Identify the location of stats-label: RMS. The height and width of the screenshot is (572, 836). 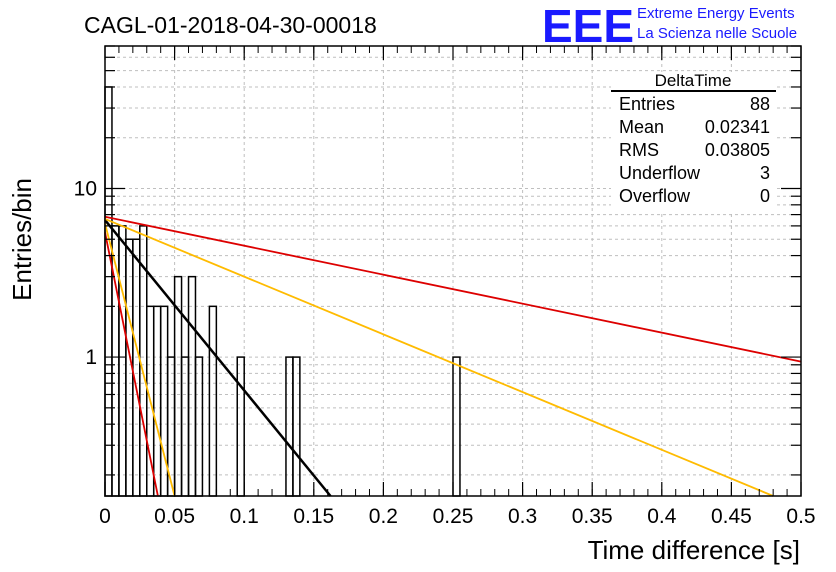
(639, 150).